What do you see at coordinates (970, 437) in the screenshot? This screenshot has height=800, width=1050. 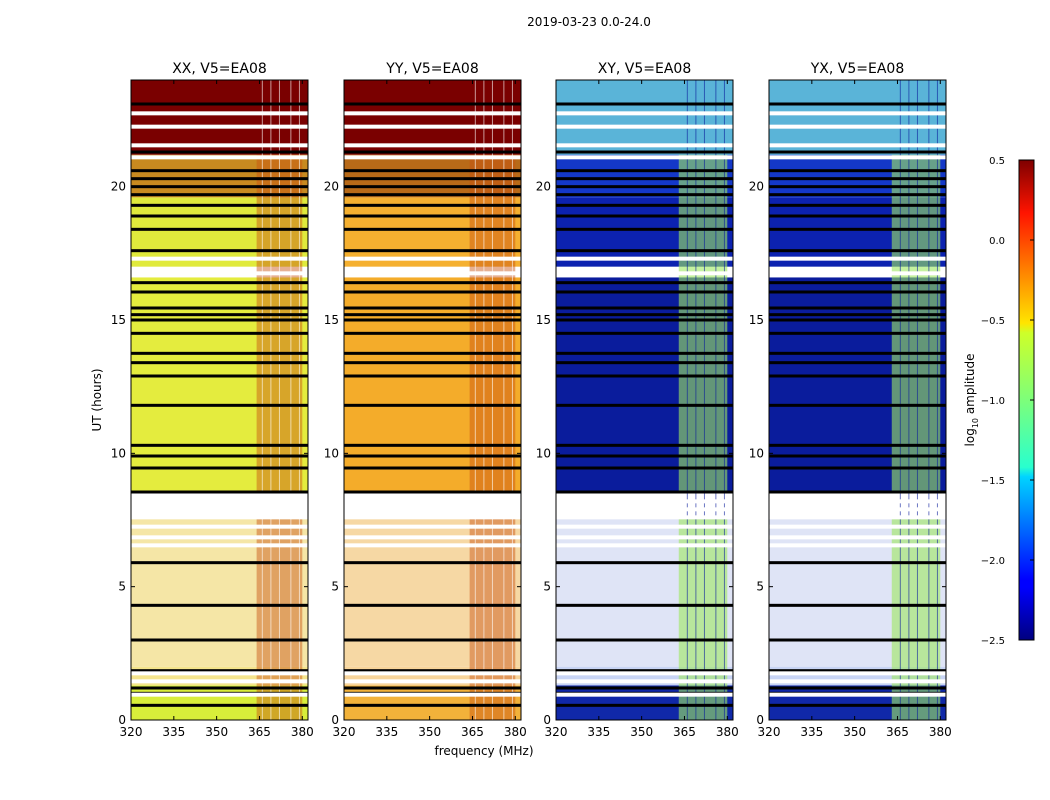 I see `colorbar-label-log: log` at bounding box center [970, 437].